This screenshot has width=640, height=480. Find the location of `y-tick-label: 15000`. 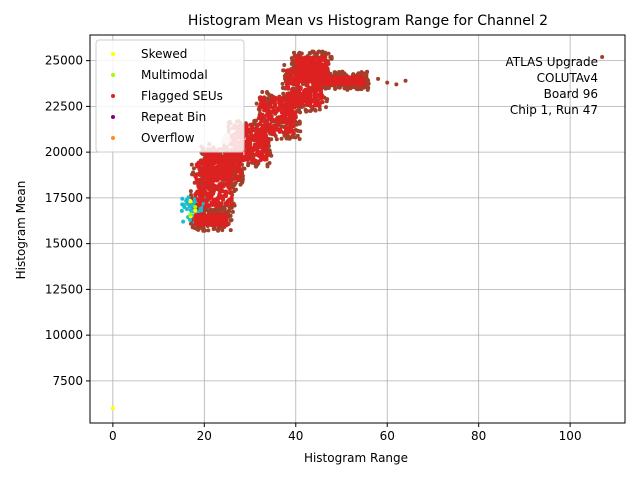

y-tick-label: 15000 is located at coordinates (64, 244).